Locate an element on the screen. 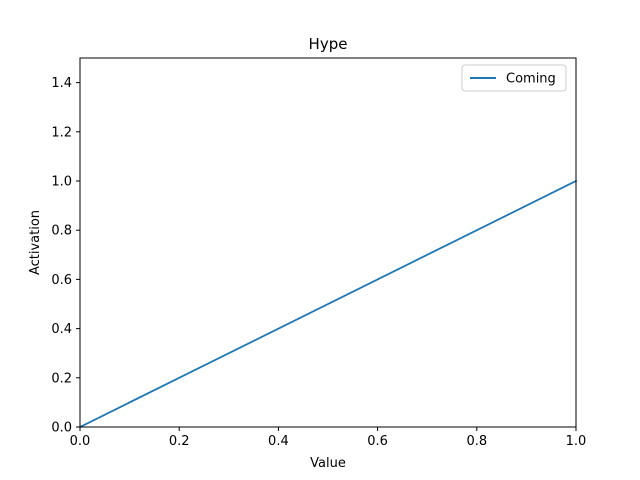 Image resolution: width=640 pixels, height=480 pixels. x-tick-label: 0.0 is located at coordinates (80, 441).